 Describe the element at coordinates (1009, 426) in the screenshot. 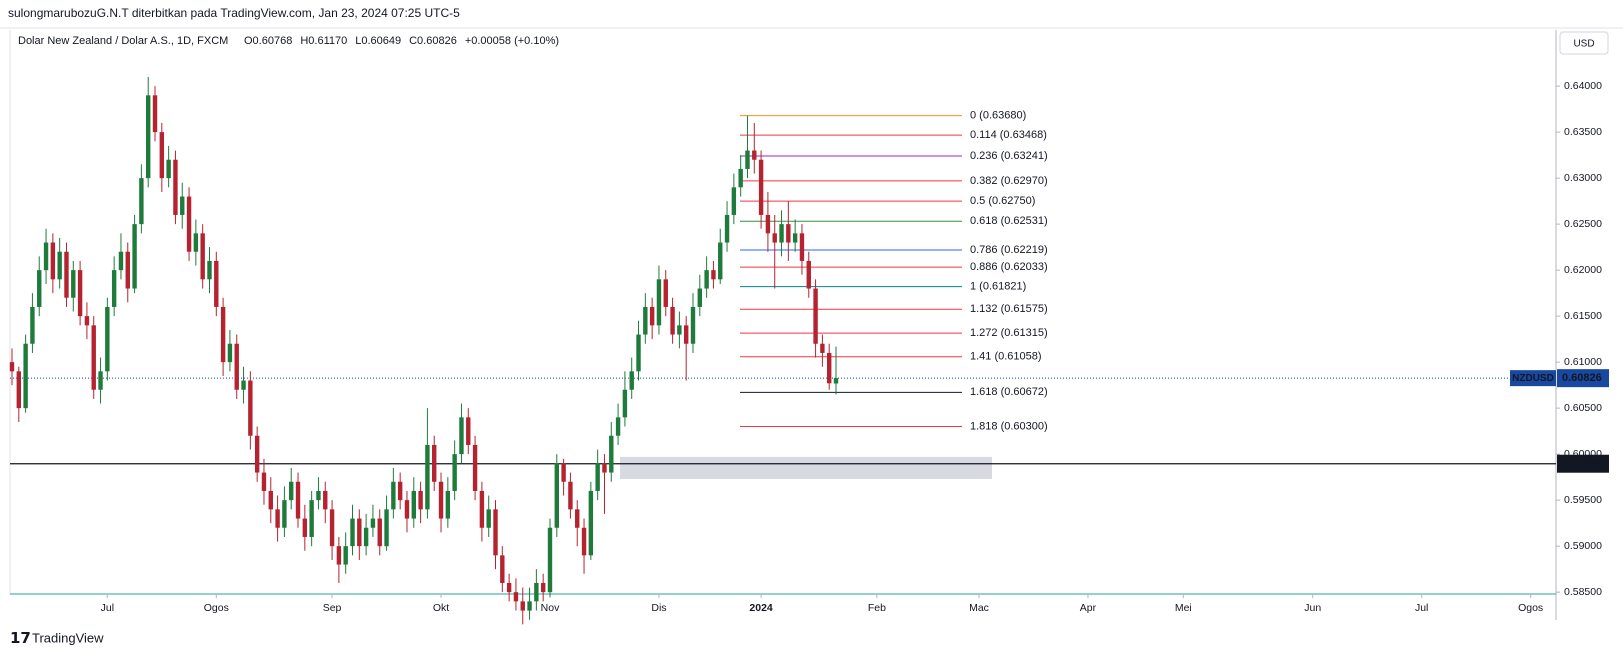

I see `fib-label: 1.818 (0.60300)` at that location.